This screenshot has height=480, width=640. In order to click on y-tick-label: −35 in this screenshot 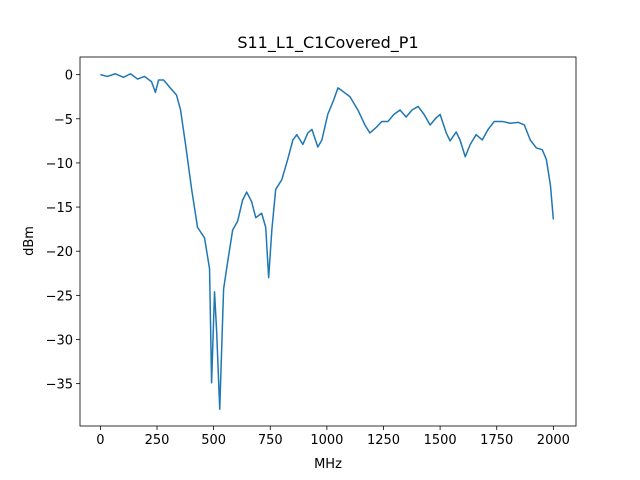, I will do `click(59, 385)`.